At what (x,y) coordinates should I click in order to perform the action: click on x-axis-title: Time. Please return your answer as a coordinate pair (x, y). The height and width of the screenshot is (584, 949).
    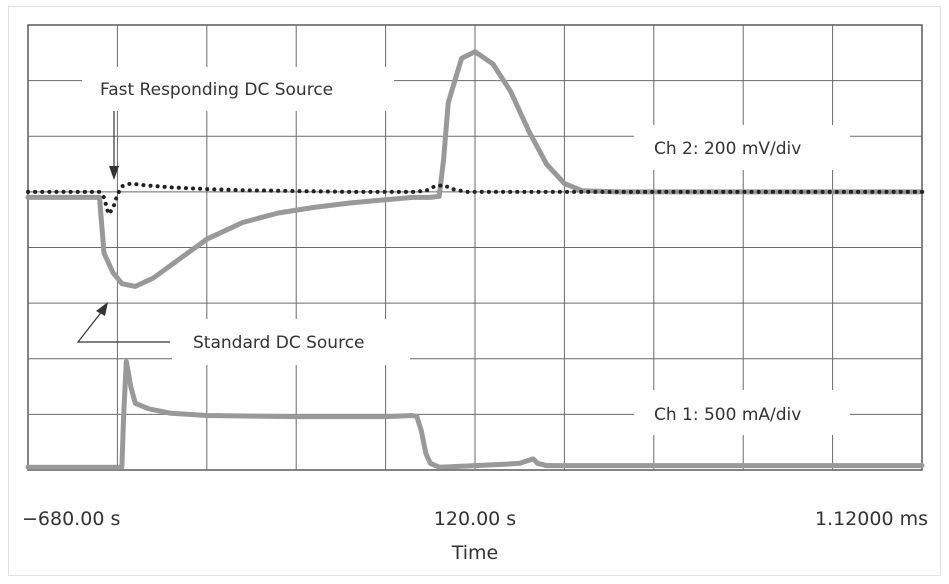
    Looking at the image, I should click on (475, 553).